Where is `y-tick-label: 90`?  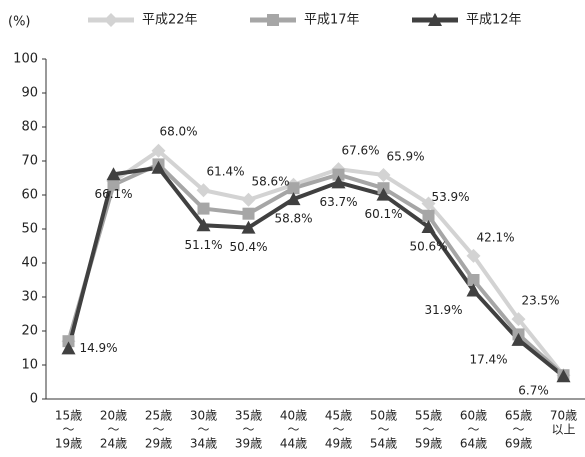 y-tick-label: 90 is located at coordinates (29, 93).